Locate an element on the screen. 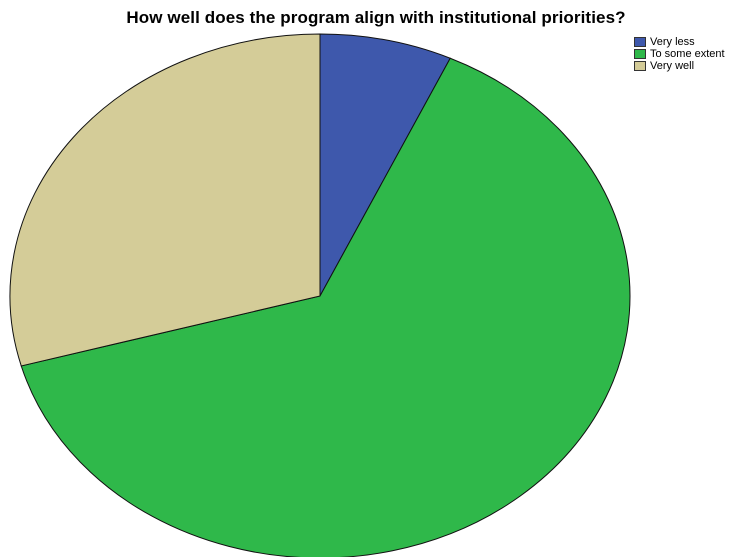 This screenshot has width=752, height=557. legend-label: Very less is located at coordinates (672, 42).